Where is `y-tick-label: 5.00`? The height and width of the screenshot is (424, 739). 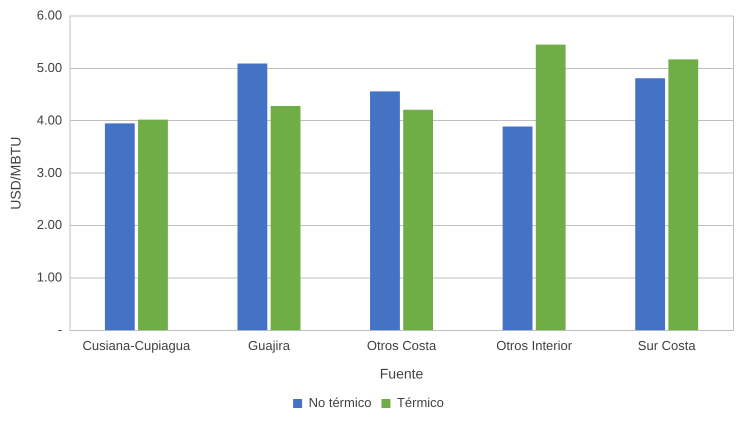 y-tick-label: 5.00 is located at coordinates (49, 67).